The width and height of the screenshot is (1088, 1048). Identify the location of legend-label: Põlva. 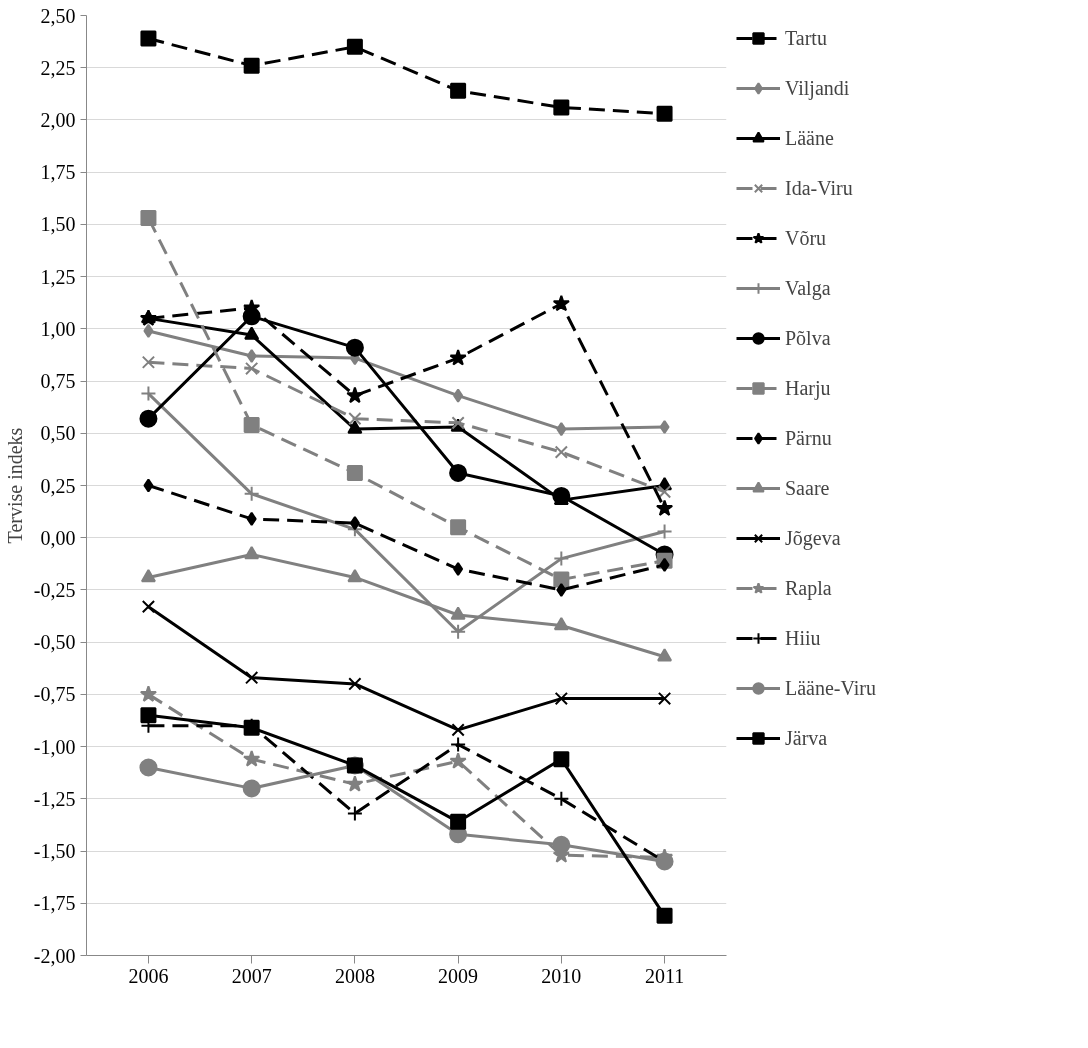
(808, 338).